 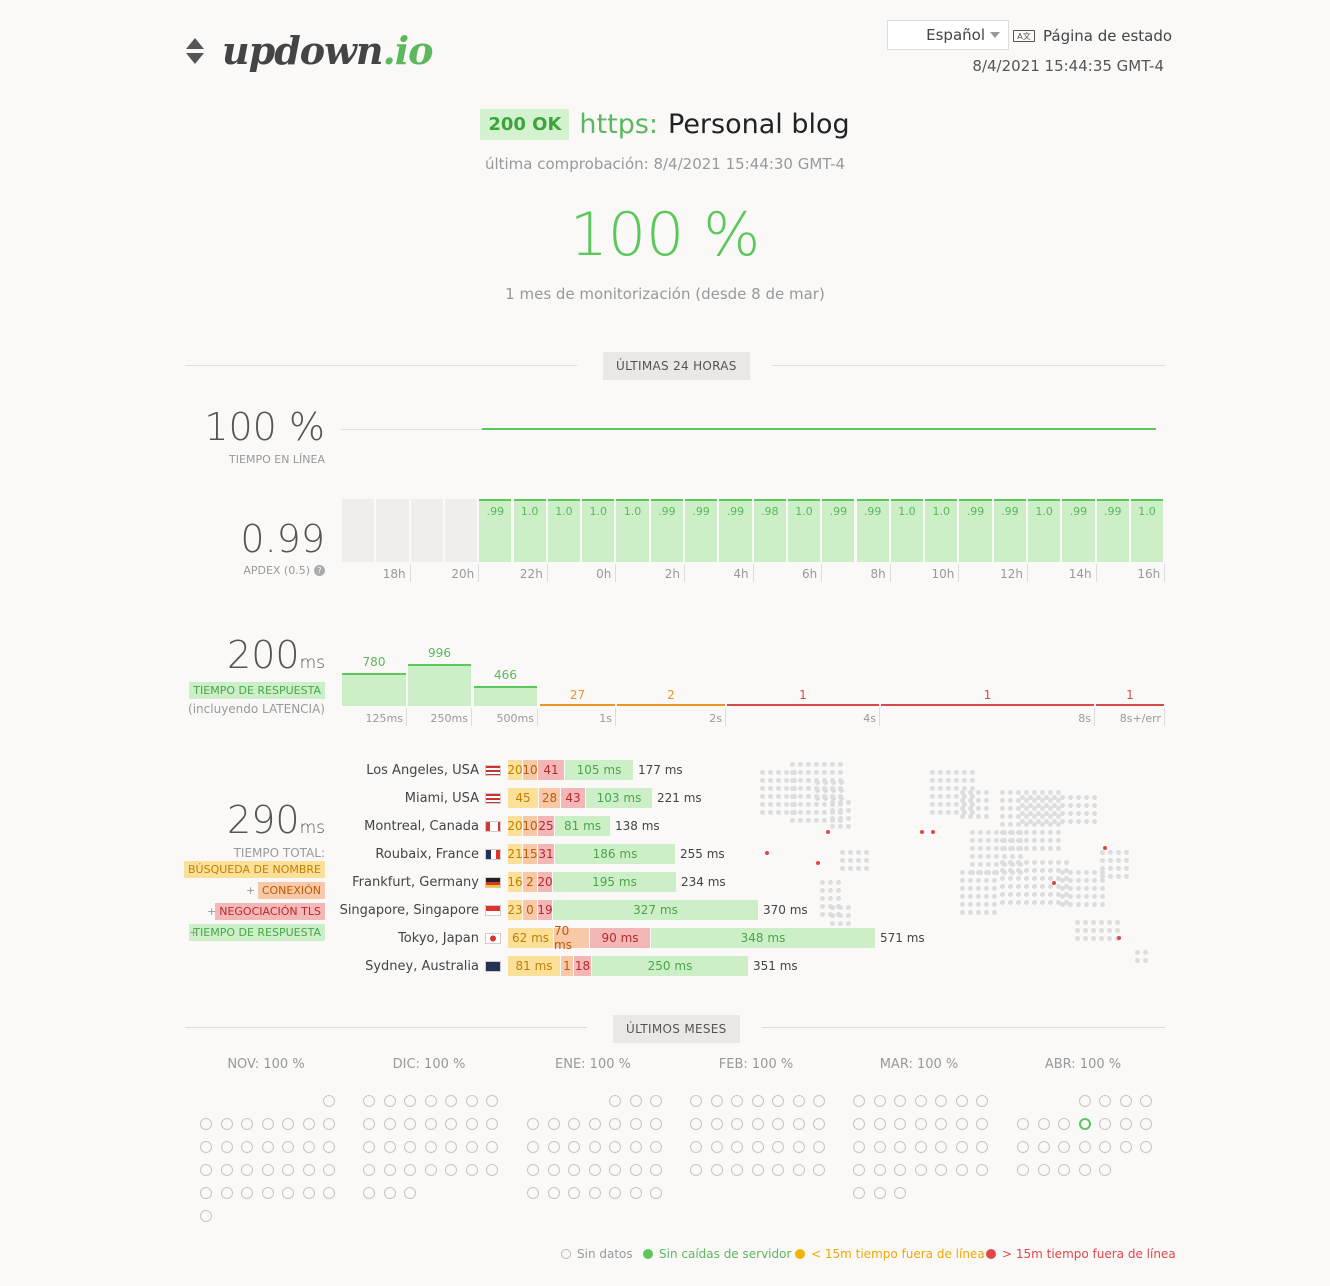 What do you see at coordinates (549, 798) in the screenshot?
I see `timing-con: 28` at bounding box center [549, 798].